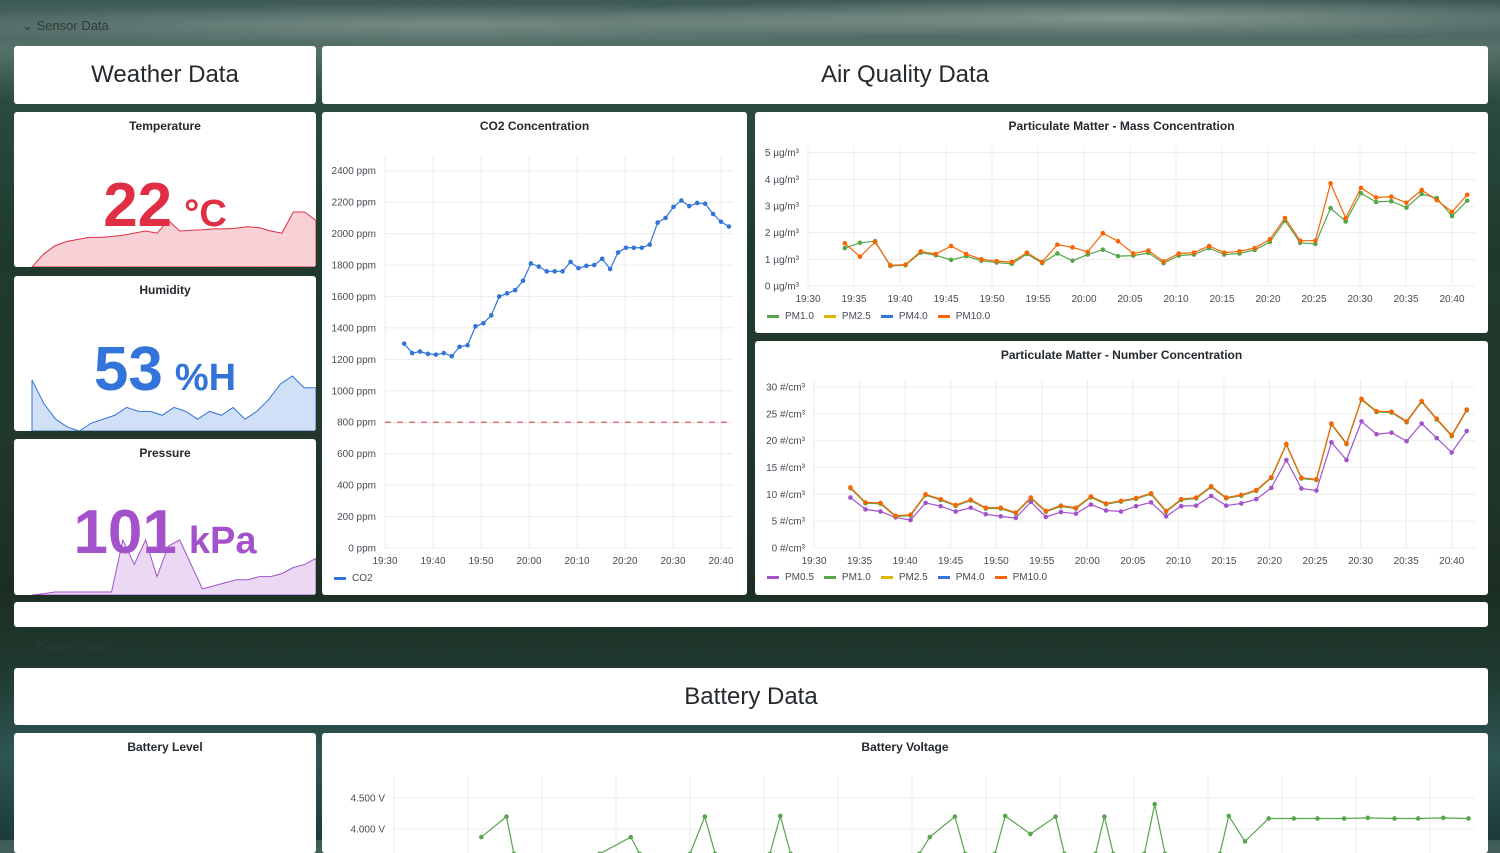  Describe the element at coordinates (72, 647) in the screenshot. I see `row-title: Device Data` at that location.